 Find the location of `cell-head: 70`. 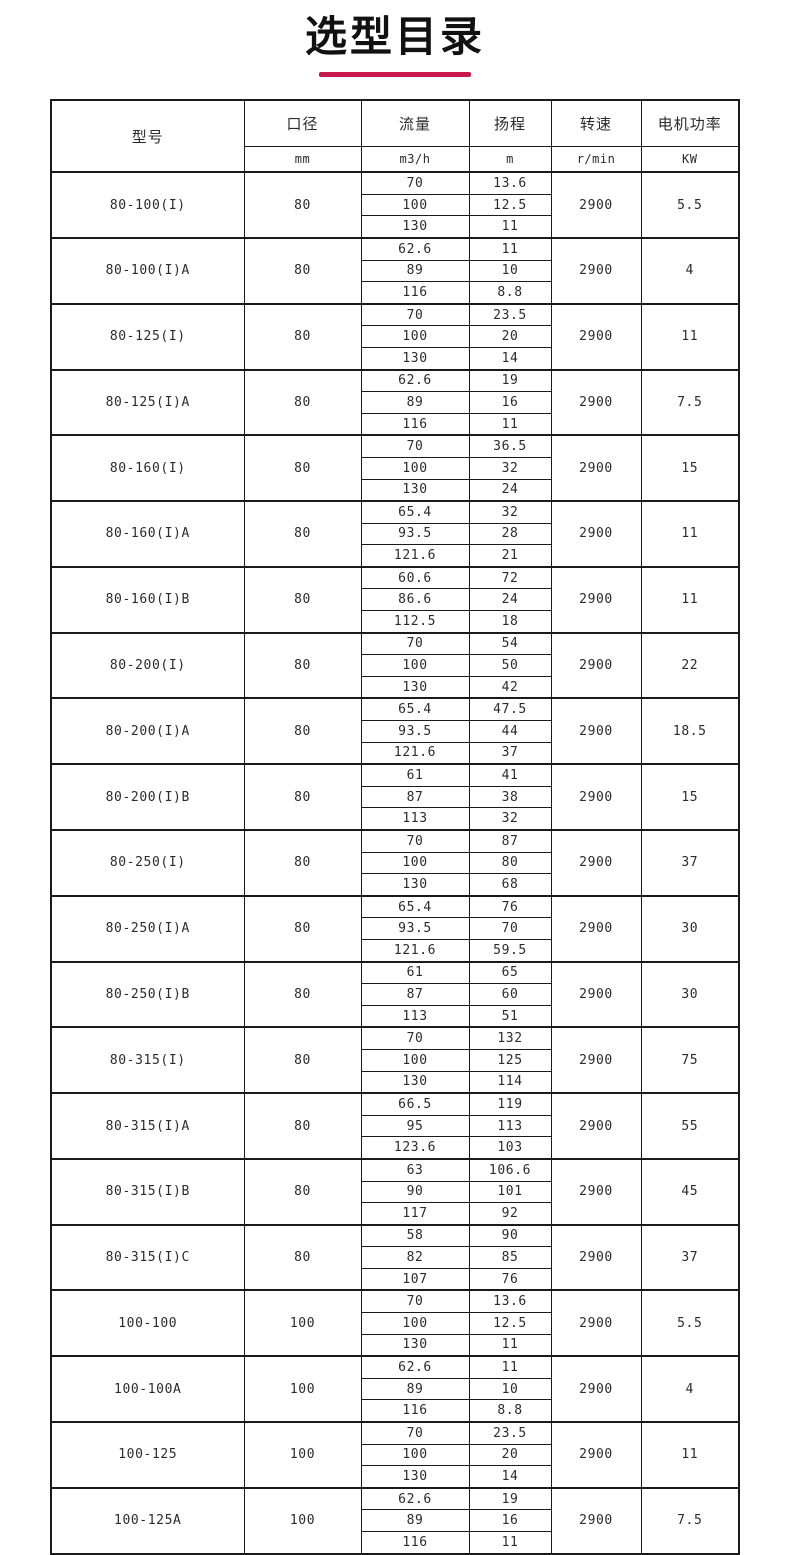

cell-head: 70 is located at coordinates (510, 928).